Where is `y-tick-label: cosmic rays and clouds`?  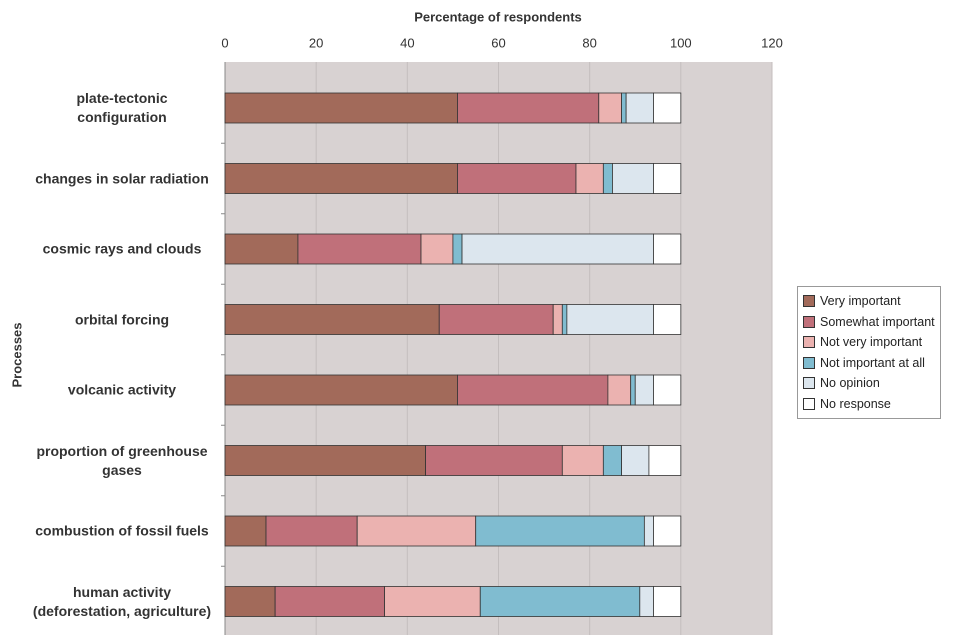 y-tick-label: cosmic rays and clouds is located at coordinates (122, 248).